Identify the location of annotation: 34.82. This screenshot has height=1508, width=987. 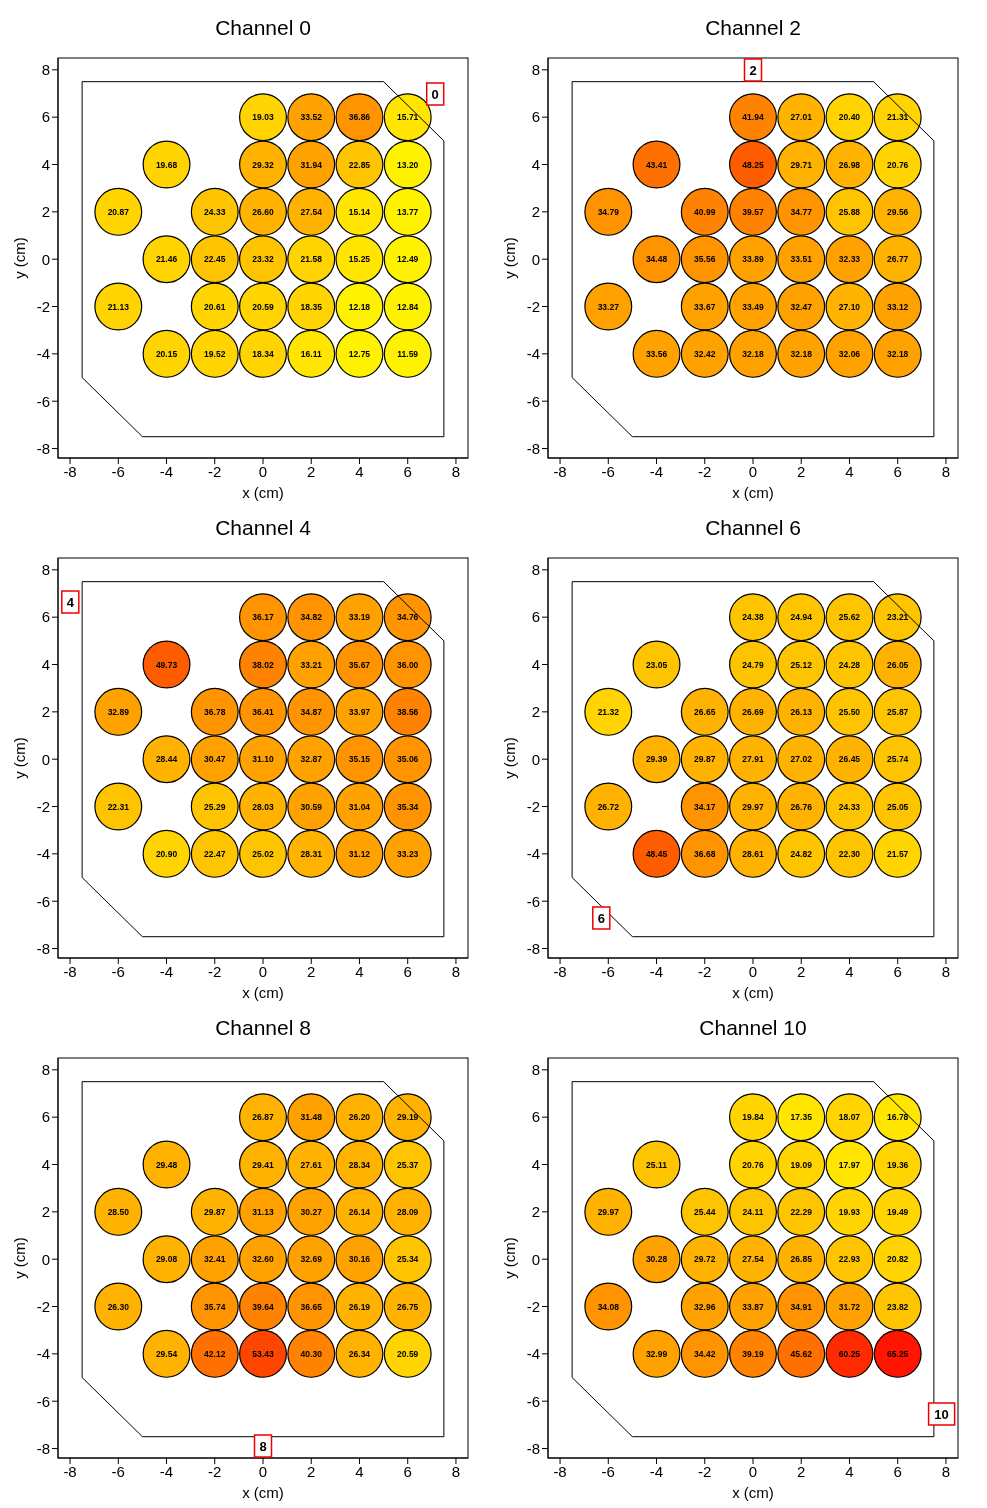
(311, 617).